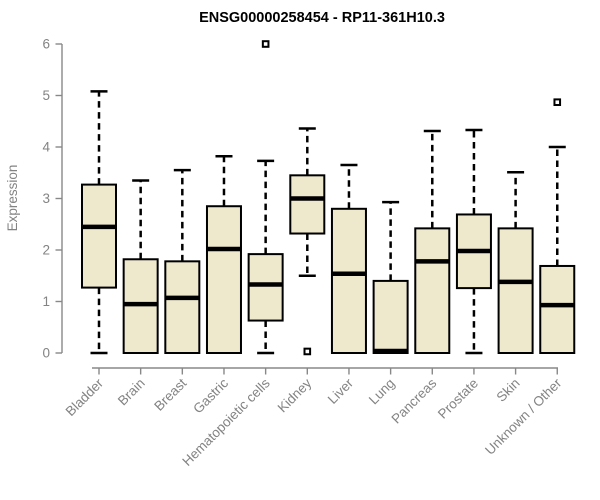  What do you see at coordinates (322, 18) in the screenshot?
I see `chart-title: ENSG00000258454 - RP11-361H10.3` at bounding box center [322, 18].